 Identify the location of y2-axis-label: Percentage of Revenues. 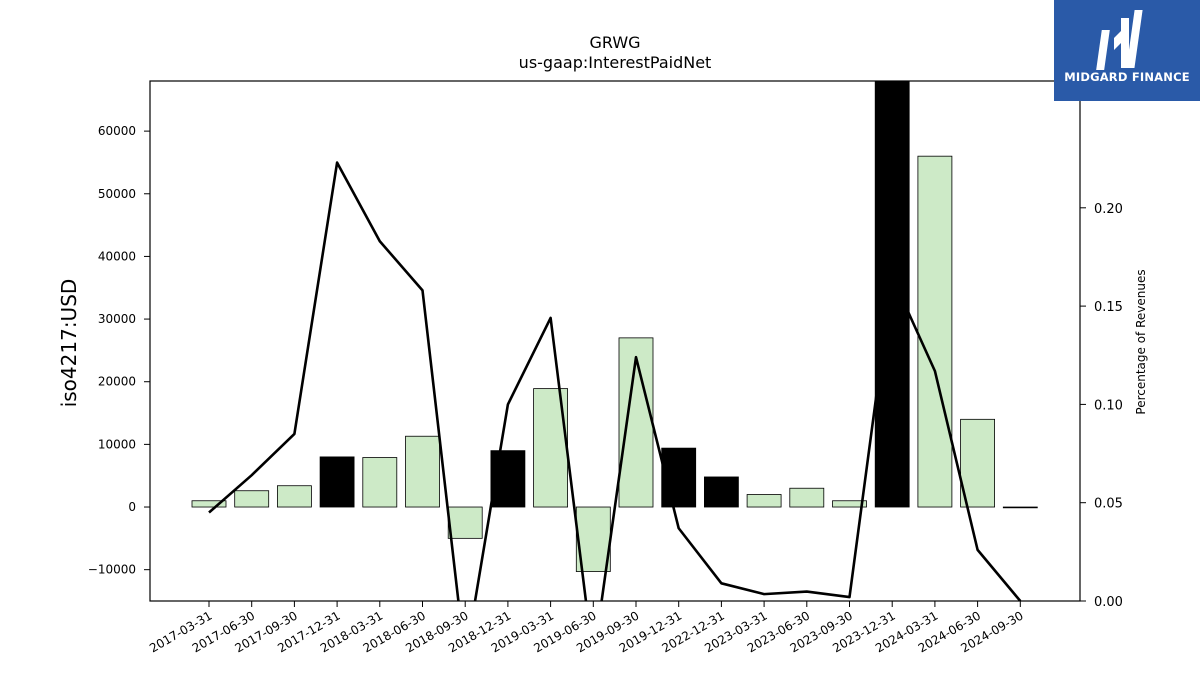
(1141, 341).